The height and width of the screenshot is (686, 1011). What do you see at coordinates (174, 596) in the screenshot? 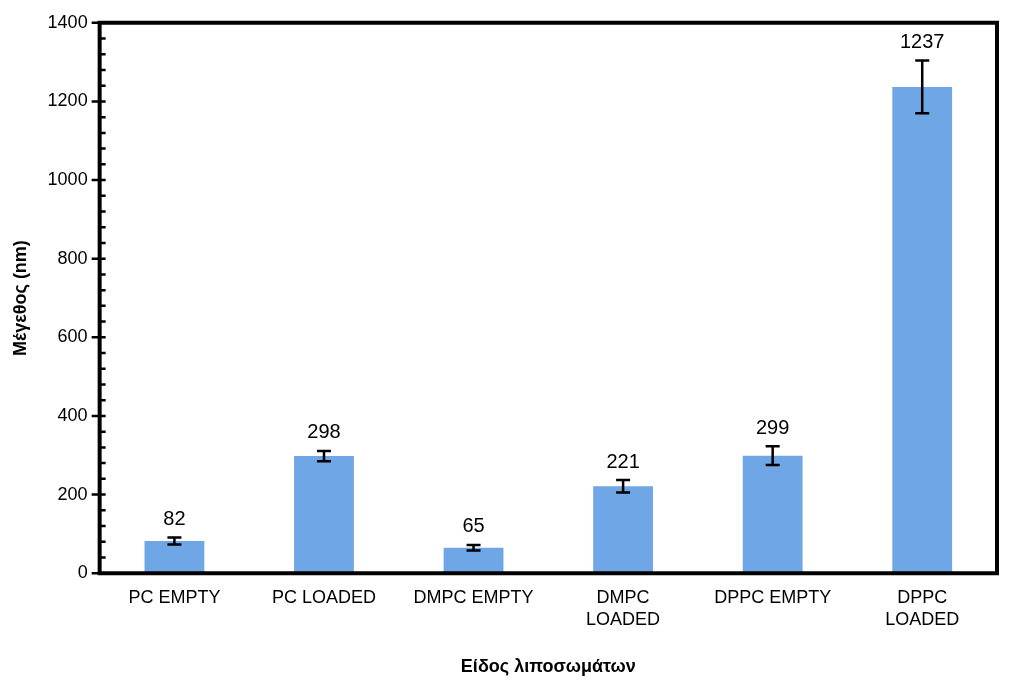
I see `x-tick-label: PC EMPTY` at bounding box center [174, 596].